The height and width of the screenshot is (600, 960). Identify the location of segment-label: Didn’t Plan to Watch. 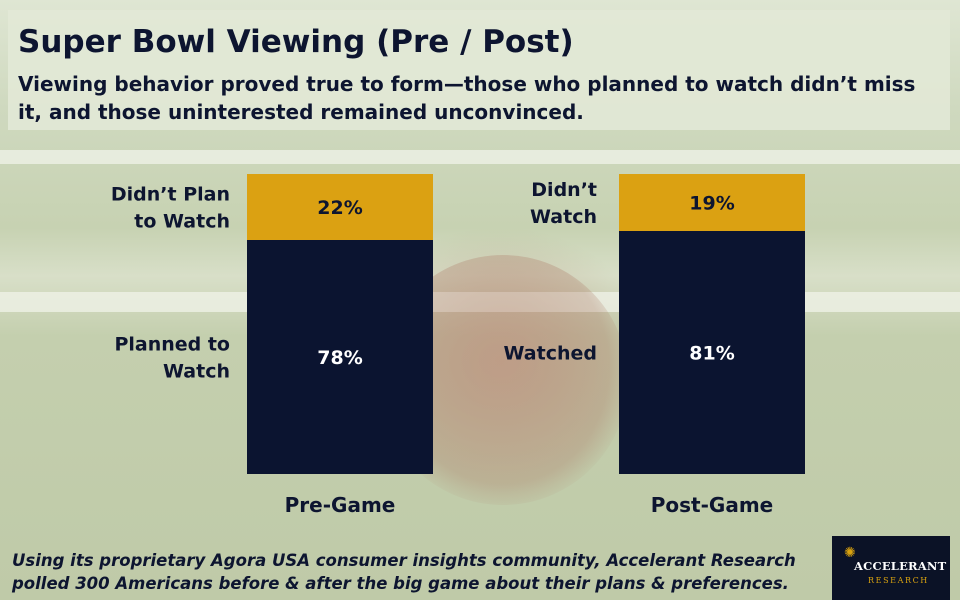
(170, 208).